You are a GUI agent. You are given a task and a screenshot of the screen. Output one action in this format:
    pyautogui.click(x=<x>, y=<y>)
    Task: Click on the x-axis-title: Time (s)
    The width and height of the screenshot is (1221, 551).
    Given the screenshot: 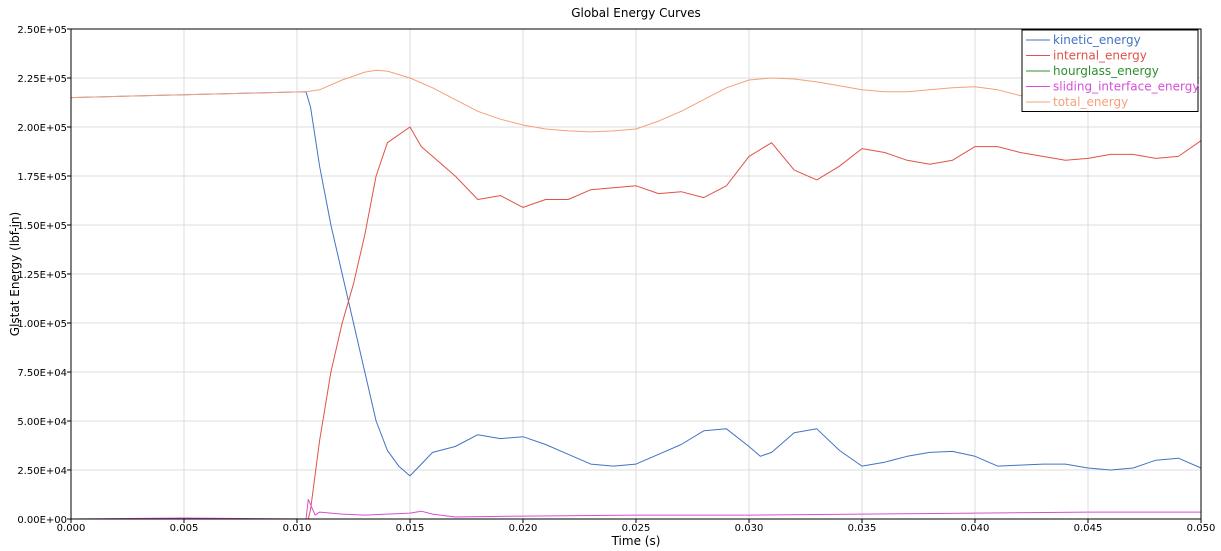 What is the action you would take?
    pyautogui.click(x=636, y=541)
    